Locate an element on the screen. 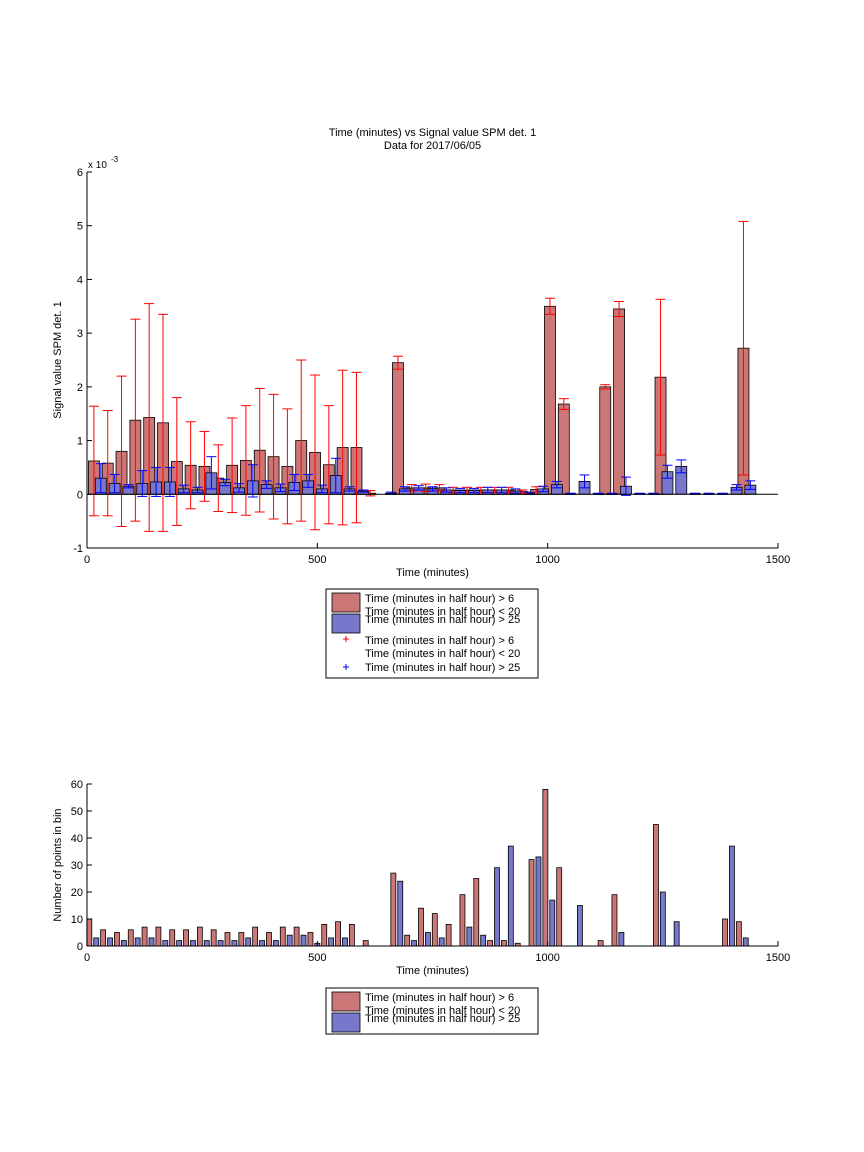 Image resolution: width=864 pixels, height=1152 pixels. x-tick-label: 1500 is located at coordinates (778, 958).